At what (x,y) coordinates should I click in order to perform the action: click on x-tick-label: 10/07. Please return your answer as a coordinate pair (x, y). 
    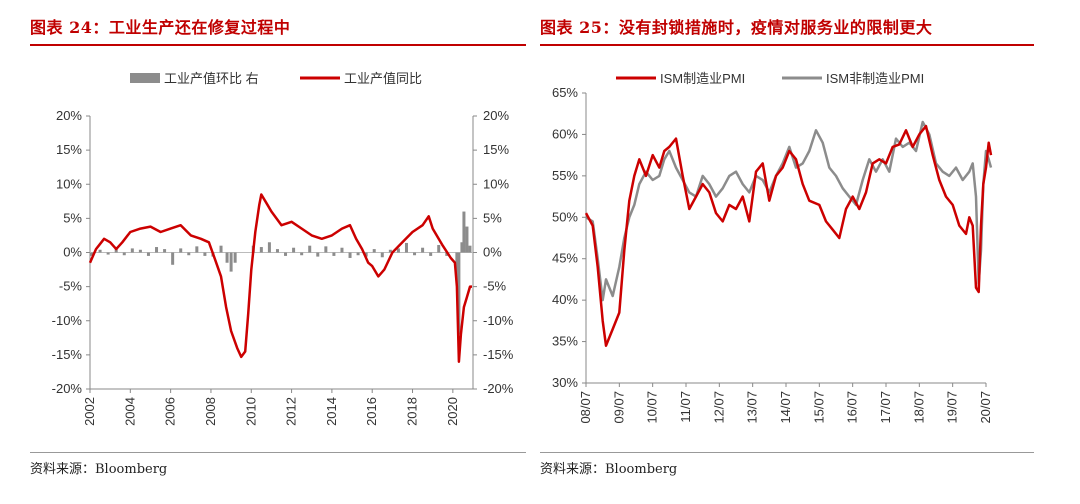
    Looking at the image, I should click on (652, 407).